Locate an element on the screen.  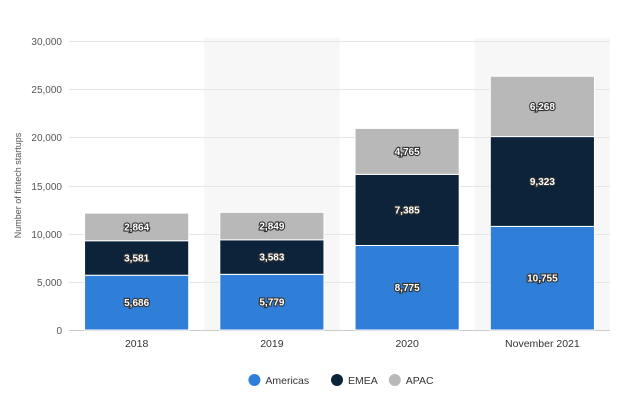
y-tick-label: 0 is located at coordinates (59, 331).